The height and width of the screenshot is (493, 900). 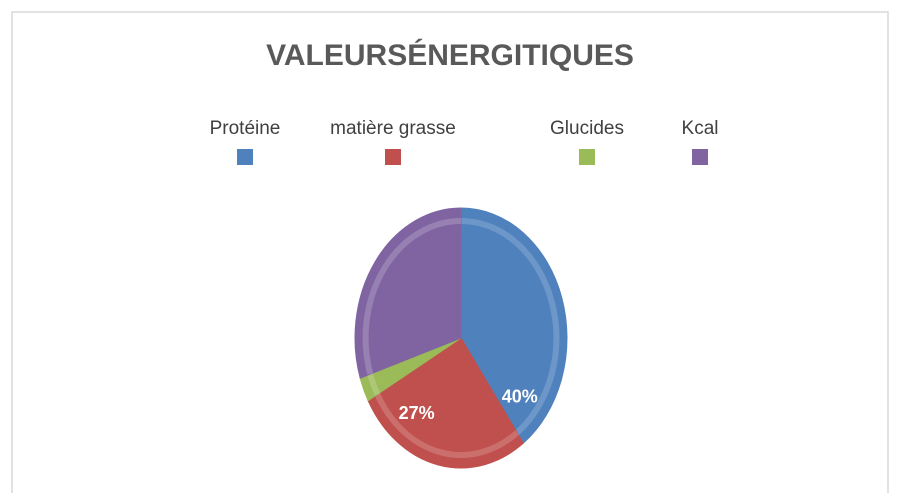 I want to click on legend-label: Glucides, so click(x=587, y=128).